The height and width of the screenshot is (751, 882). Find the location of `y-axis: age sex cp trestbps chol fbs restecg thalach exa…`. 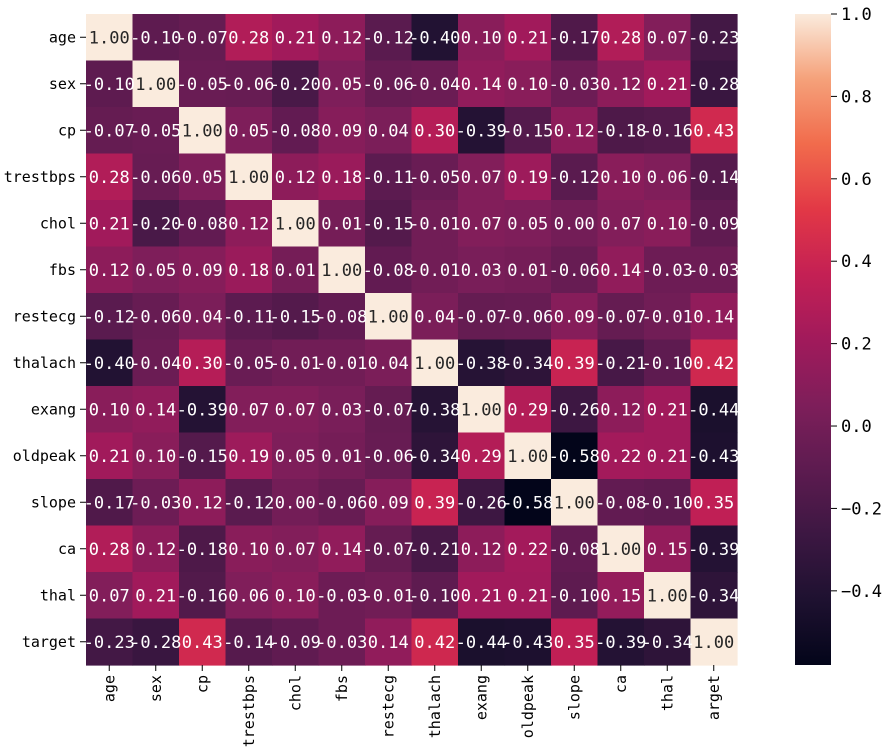

y-axis: age sex cp trestbps chol fbs restecg thalach exa… is located at coordinates (45, 339).